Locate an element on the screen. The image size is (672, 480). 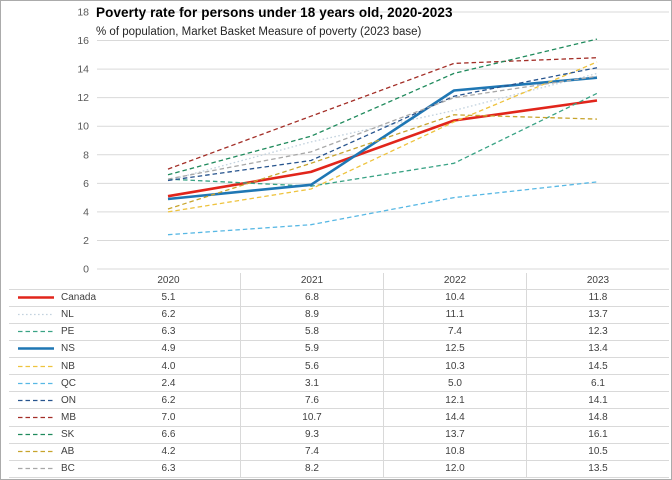
value-cell: 9.3 is located at coordinates (311, 435).